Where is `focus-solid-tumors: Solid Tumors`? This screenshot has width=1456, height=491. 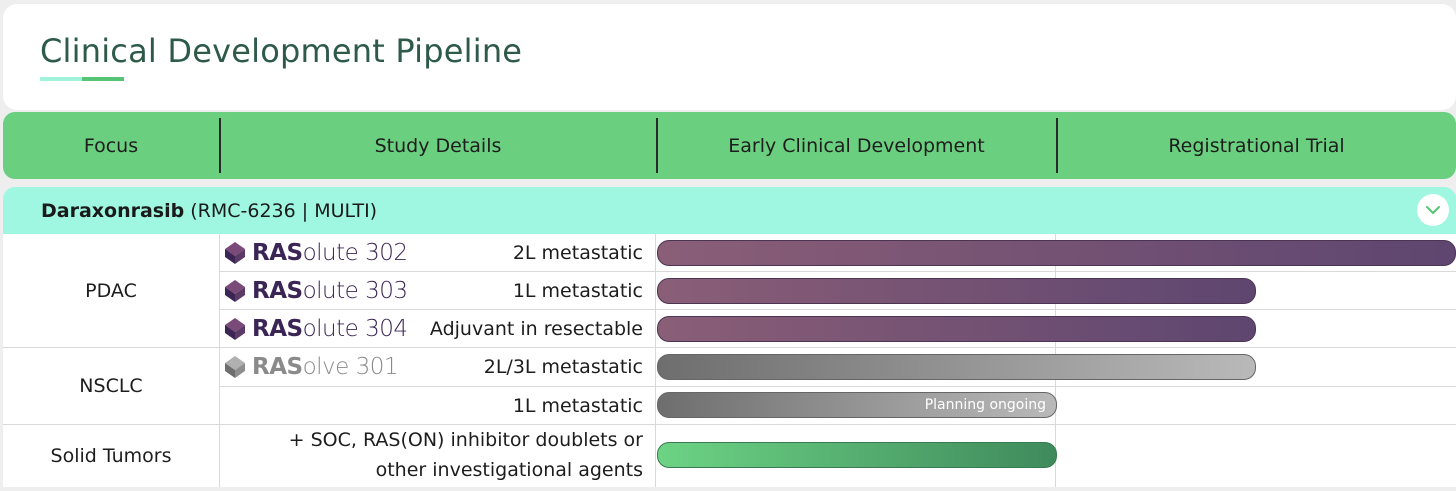
focus-solid-tumors: Solid Tumors is located at coordinates (111, 456).